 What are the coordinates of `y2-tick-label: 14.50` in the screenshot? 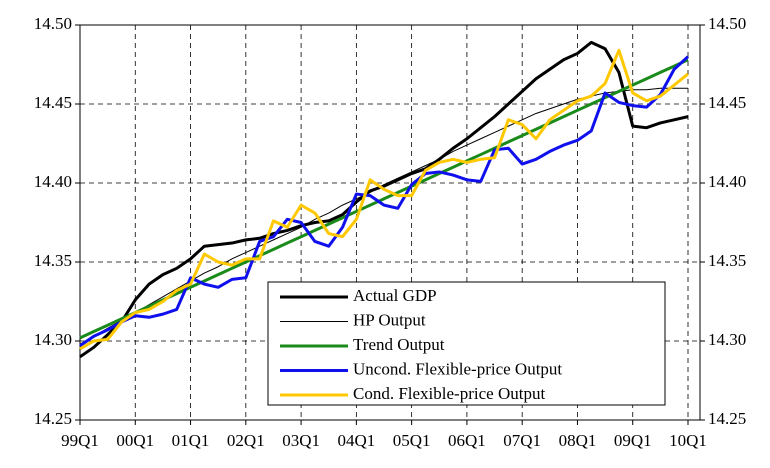 It's located at (727, 23).